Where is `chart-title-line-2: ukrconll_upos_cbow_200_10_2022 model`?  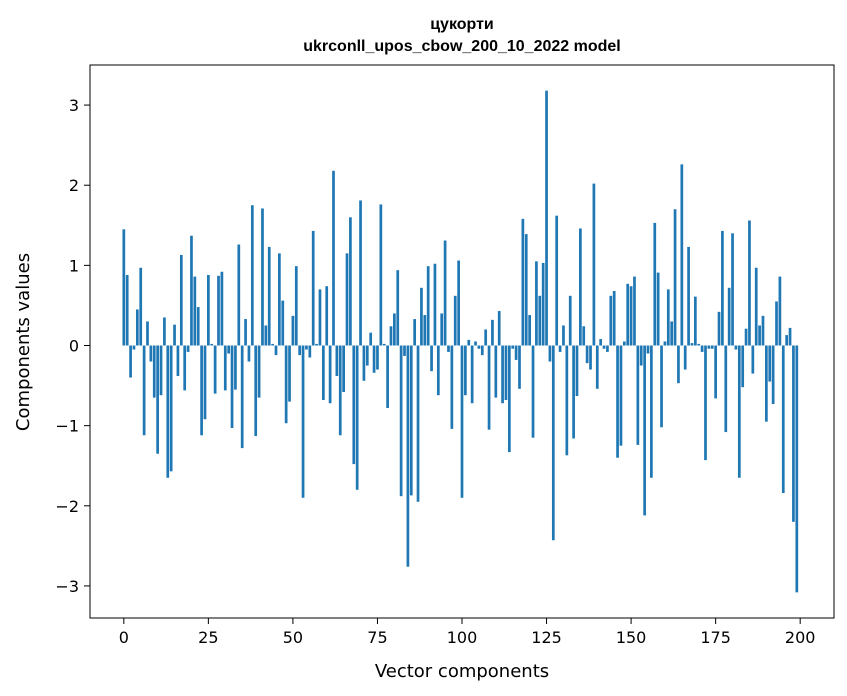
chart-title-line-2: ukrconll_upos_cbow_200_10_2022 model is located at coordinates (461, 46).